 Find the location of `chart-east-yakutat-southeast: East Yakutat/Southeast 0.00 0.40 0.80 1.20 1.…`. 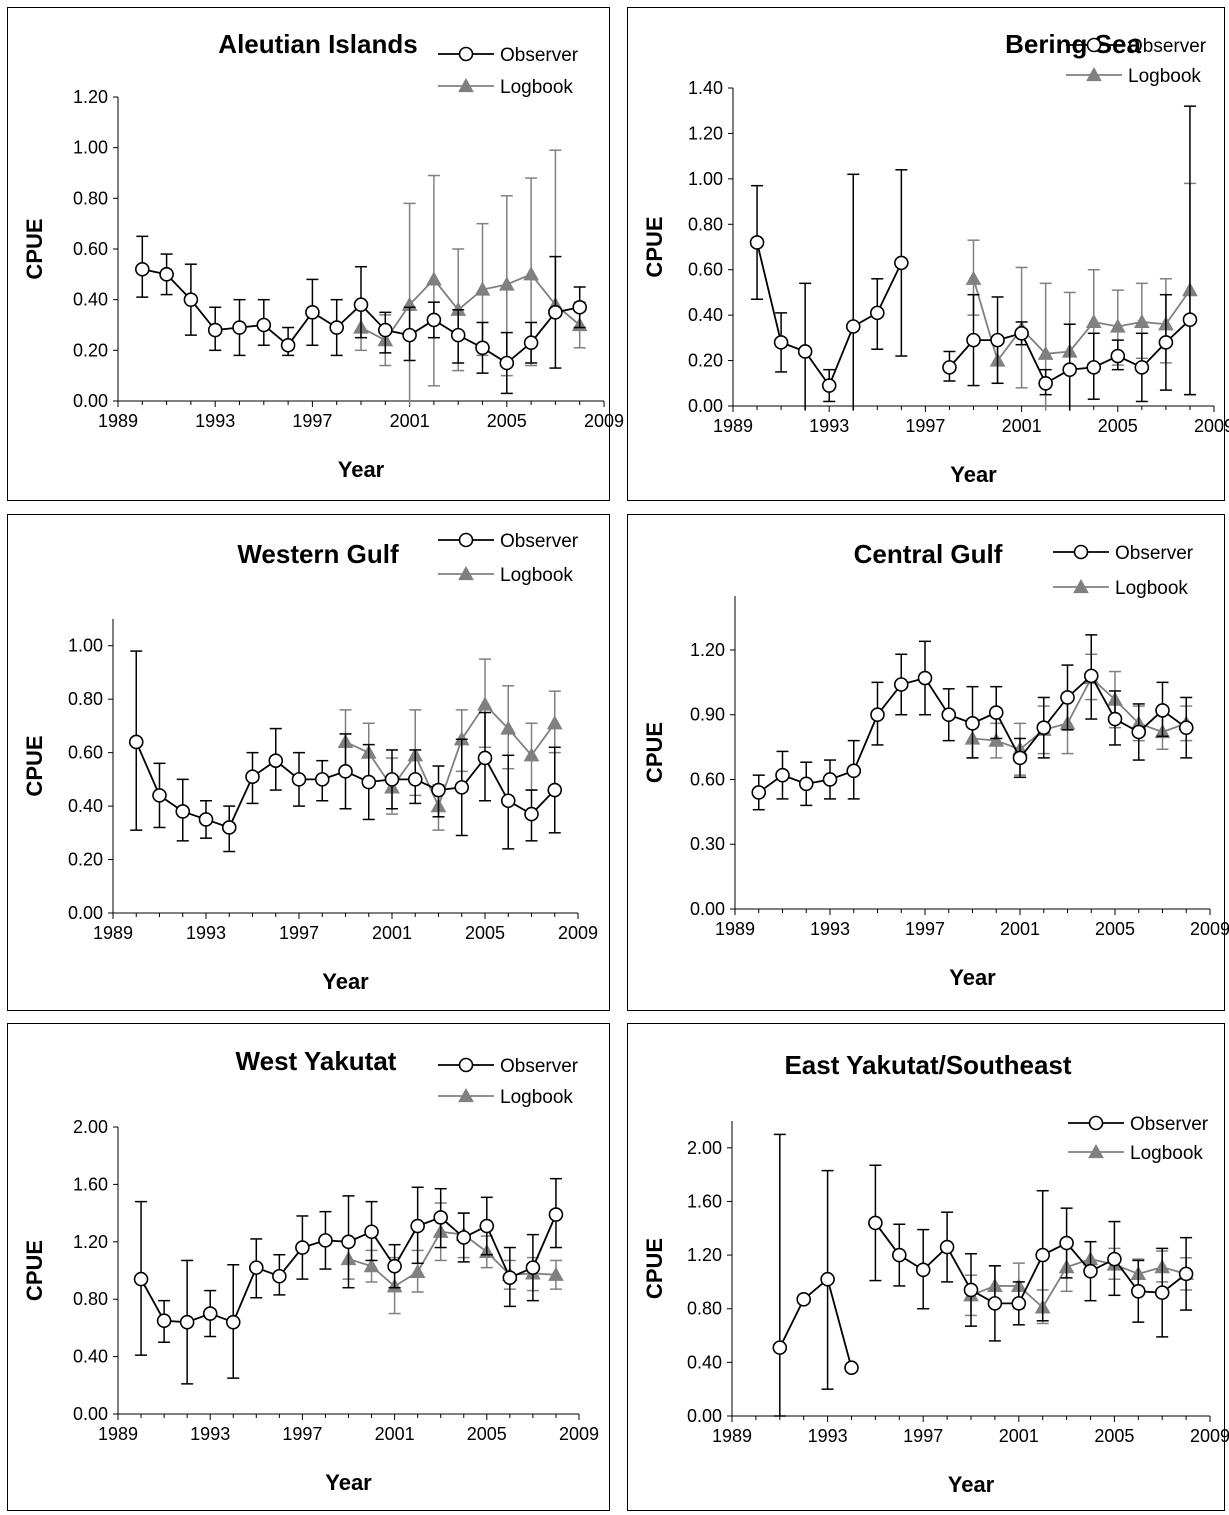

chart-east-yakutat-southeast: East Yakutat/Southeast 0.00 0.40 0.80 1.20 1.… is located at coordinates (935, 1273).